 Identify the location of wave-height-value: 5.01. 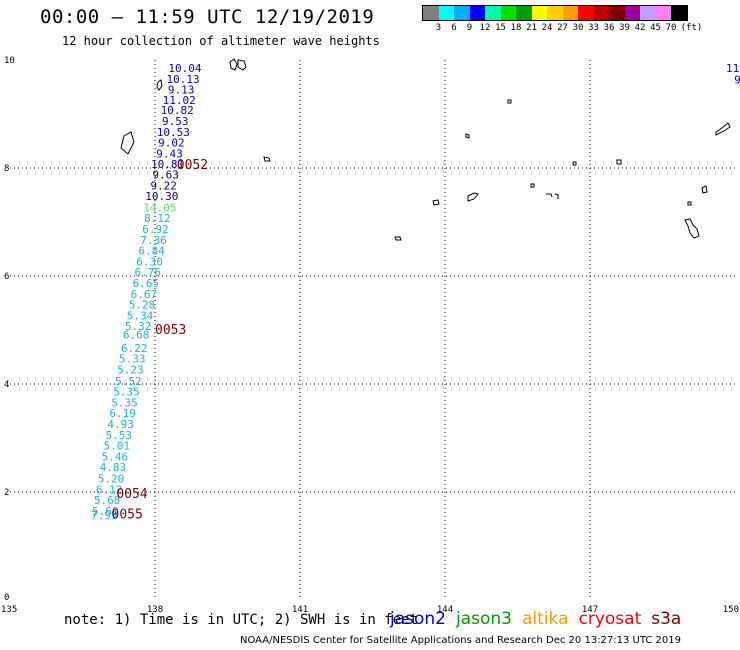
(117, 446).